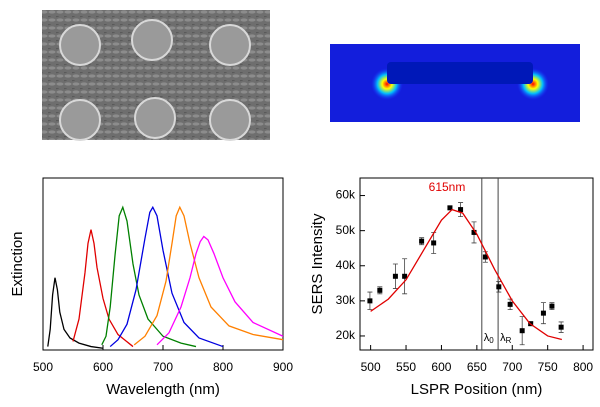 This screenshot has height=407, width=600. What do you see at coordinates (17, 263) in the screenshot?
I see `y-axis-label: Extinction` at bounding box center [17, 263].